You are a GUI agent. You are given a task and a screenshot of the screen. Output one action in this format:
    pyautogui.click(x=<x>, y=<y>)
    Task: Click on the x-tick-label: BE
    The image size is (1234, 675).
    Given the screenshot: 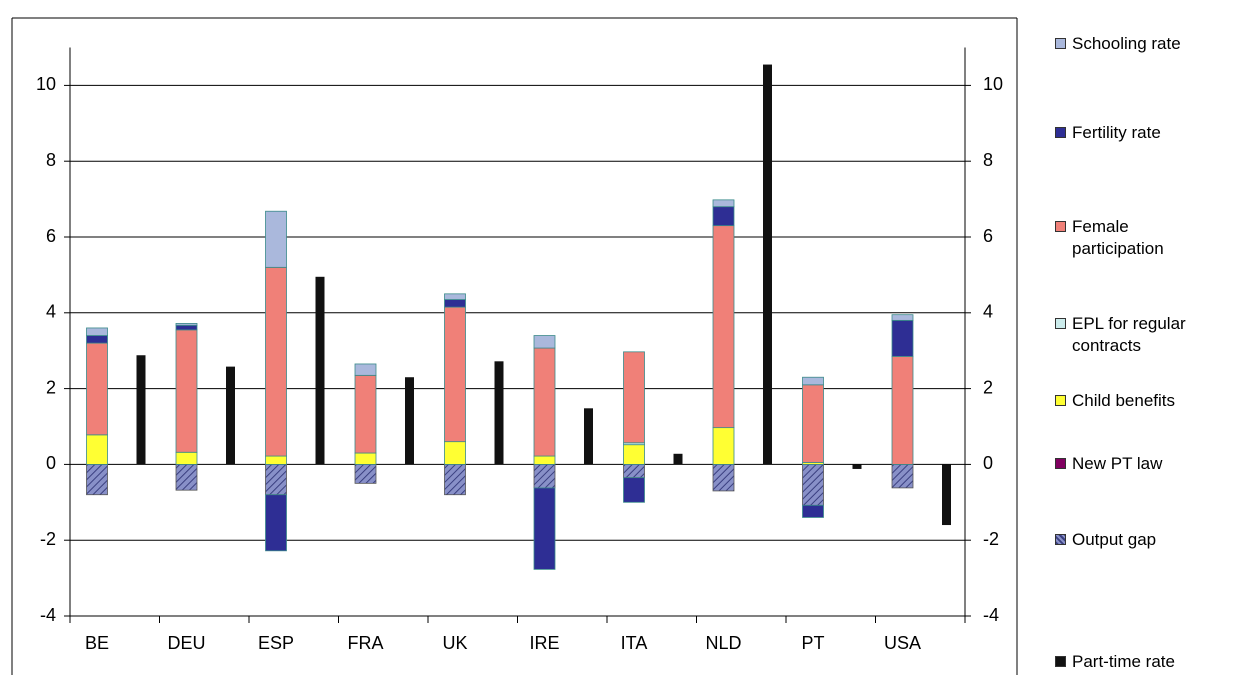 What is the action you would take?
    pyautogui.click(x=97, y=643)
    